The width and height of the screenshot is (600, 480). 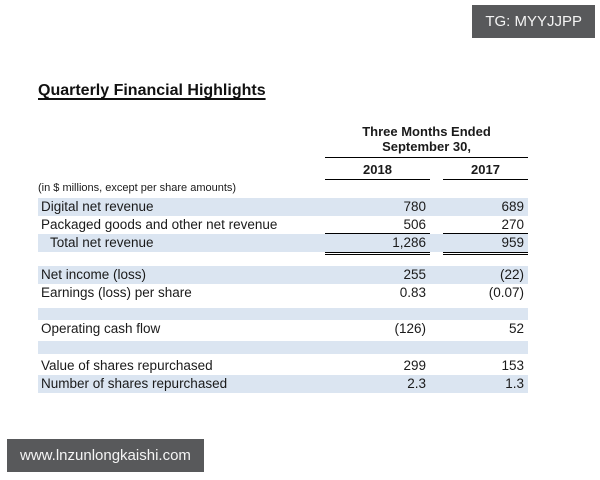 What do you see at coordinates (485, 171) in the screenshot?
I see `column-header-2017: 2017` at bounding box center [485, 171].